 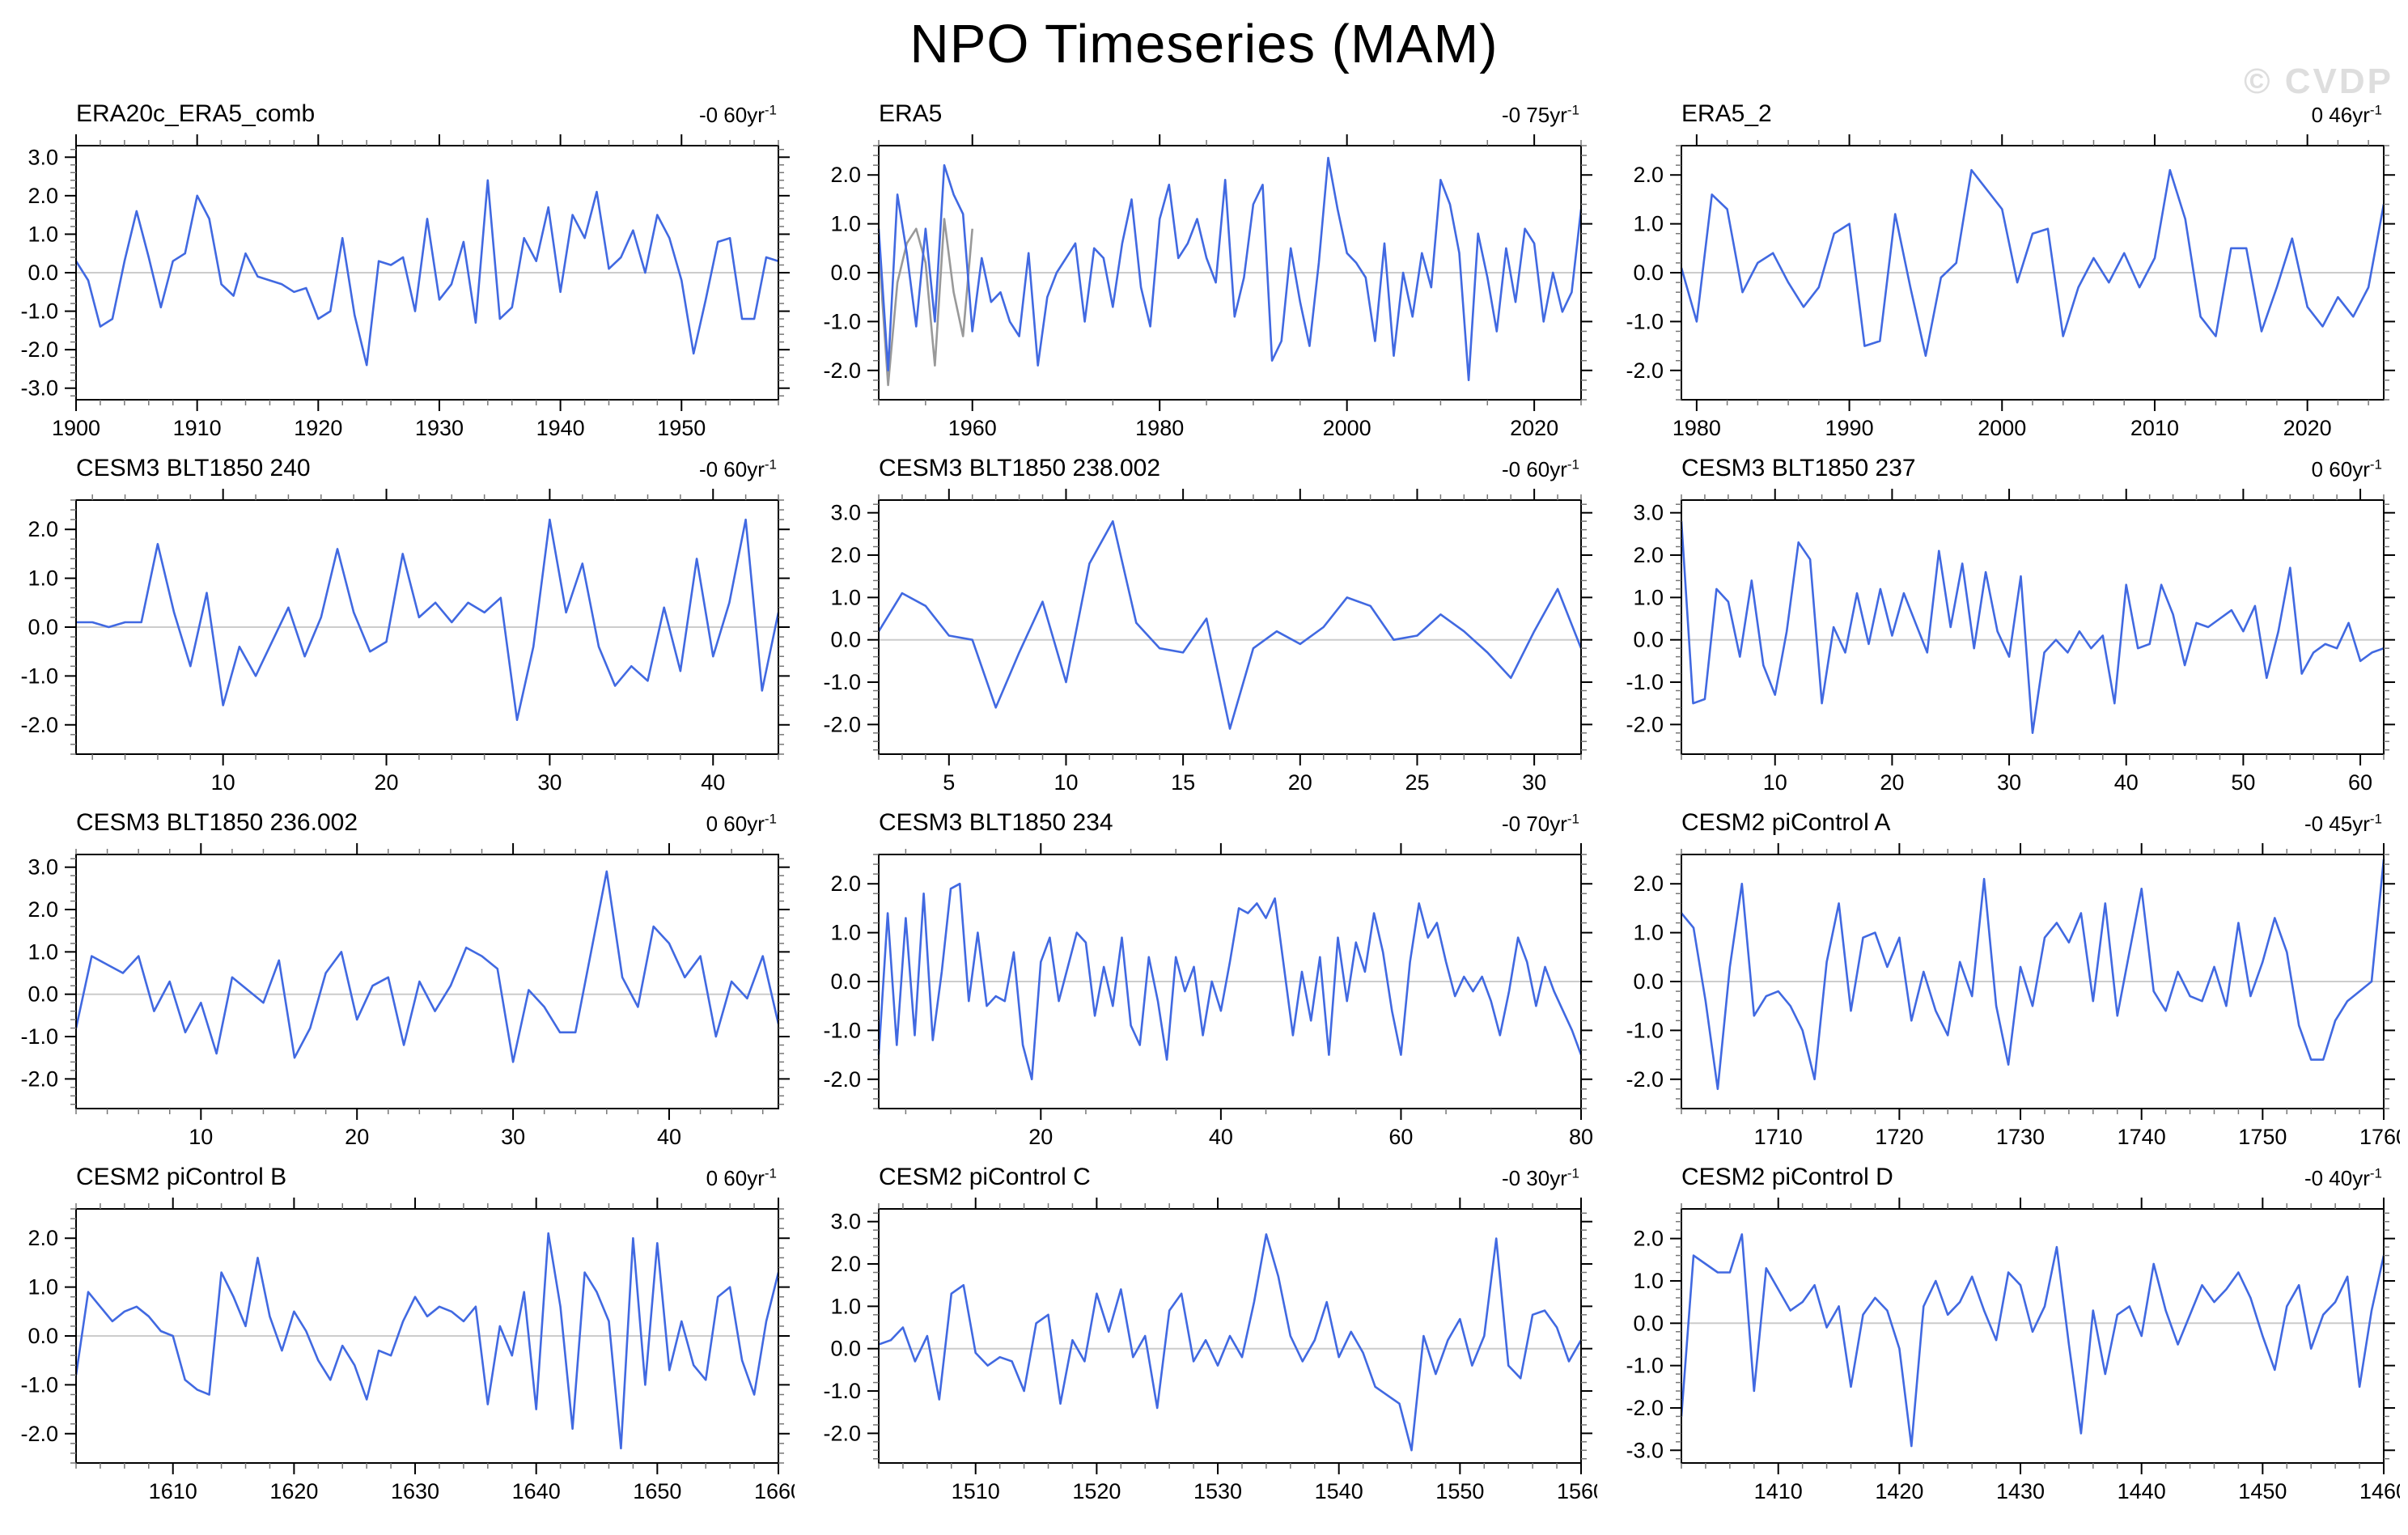 I want to click on trend-value: -0 75yr, so click(x=1534, y=115).